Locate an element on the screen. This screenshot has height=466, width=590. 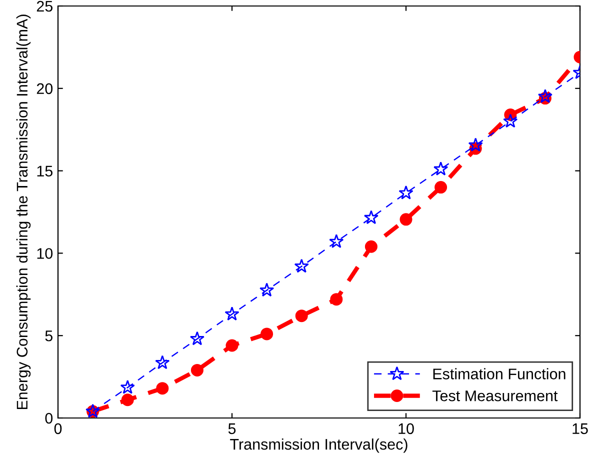
legend-label: Estimation Function is located at coordinates (499, 374).